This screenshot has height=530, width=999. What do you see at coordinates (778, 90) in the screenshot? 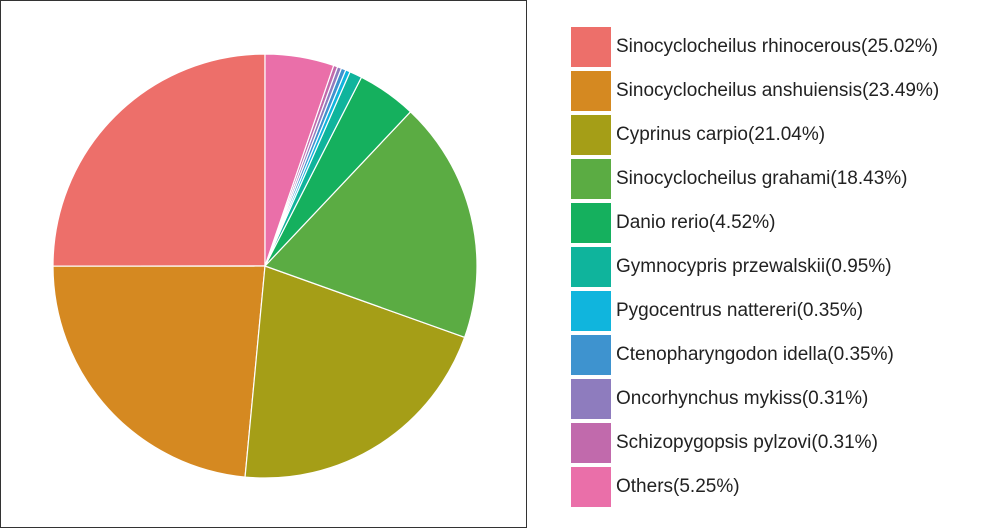
I see `legend-label: Sinocyclocheilus anshuiensis(23.49%)` at bounding box center [778, 90].